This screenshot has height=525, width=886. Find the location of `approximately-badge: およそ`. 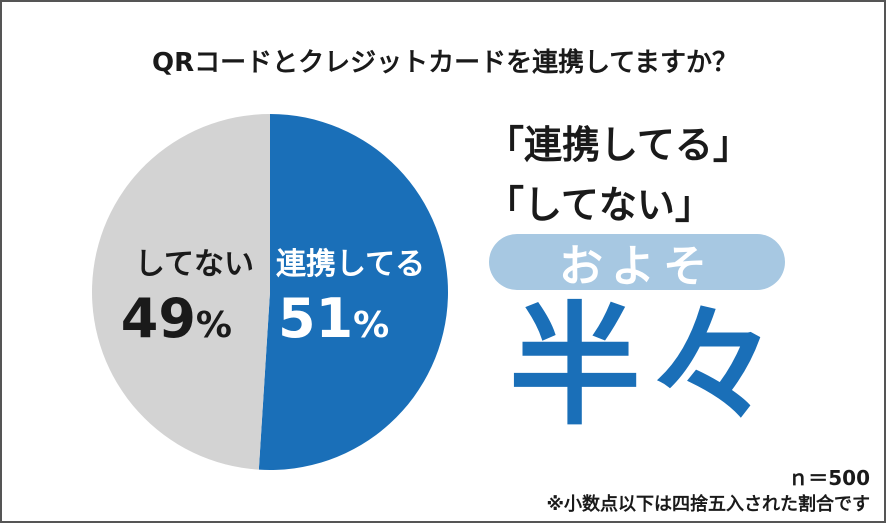

approximately-badge: およそ is located at coordinates (637, 263).